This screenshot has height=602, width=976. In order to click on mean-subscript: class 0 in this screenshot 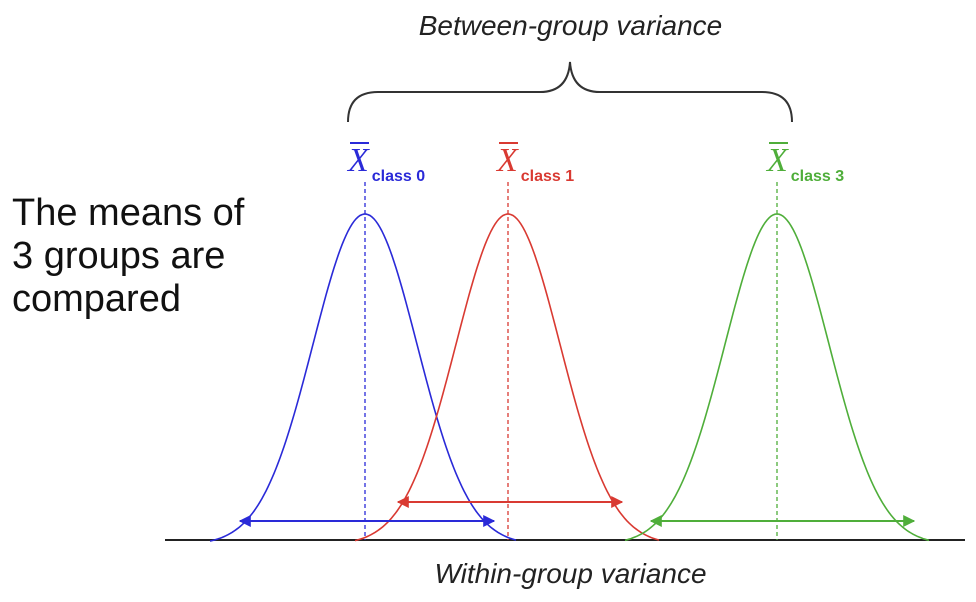, I will do `click(398, 176)`.